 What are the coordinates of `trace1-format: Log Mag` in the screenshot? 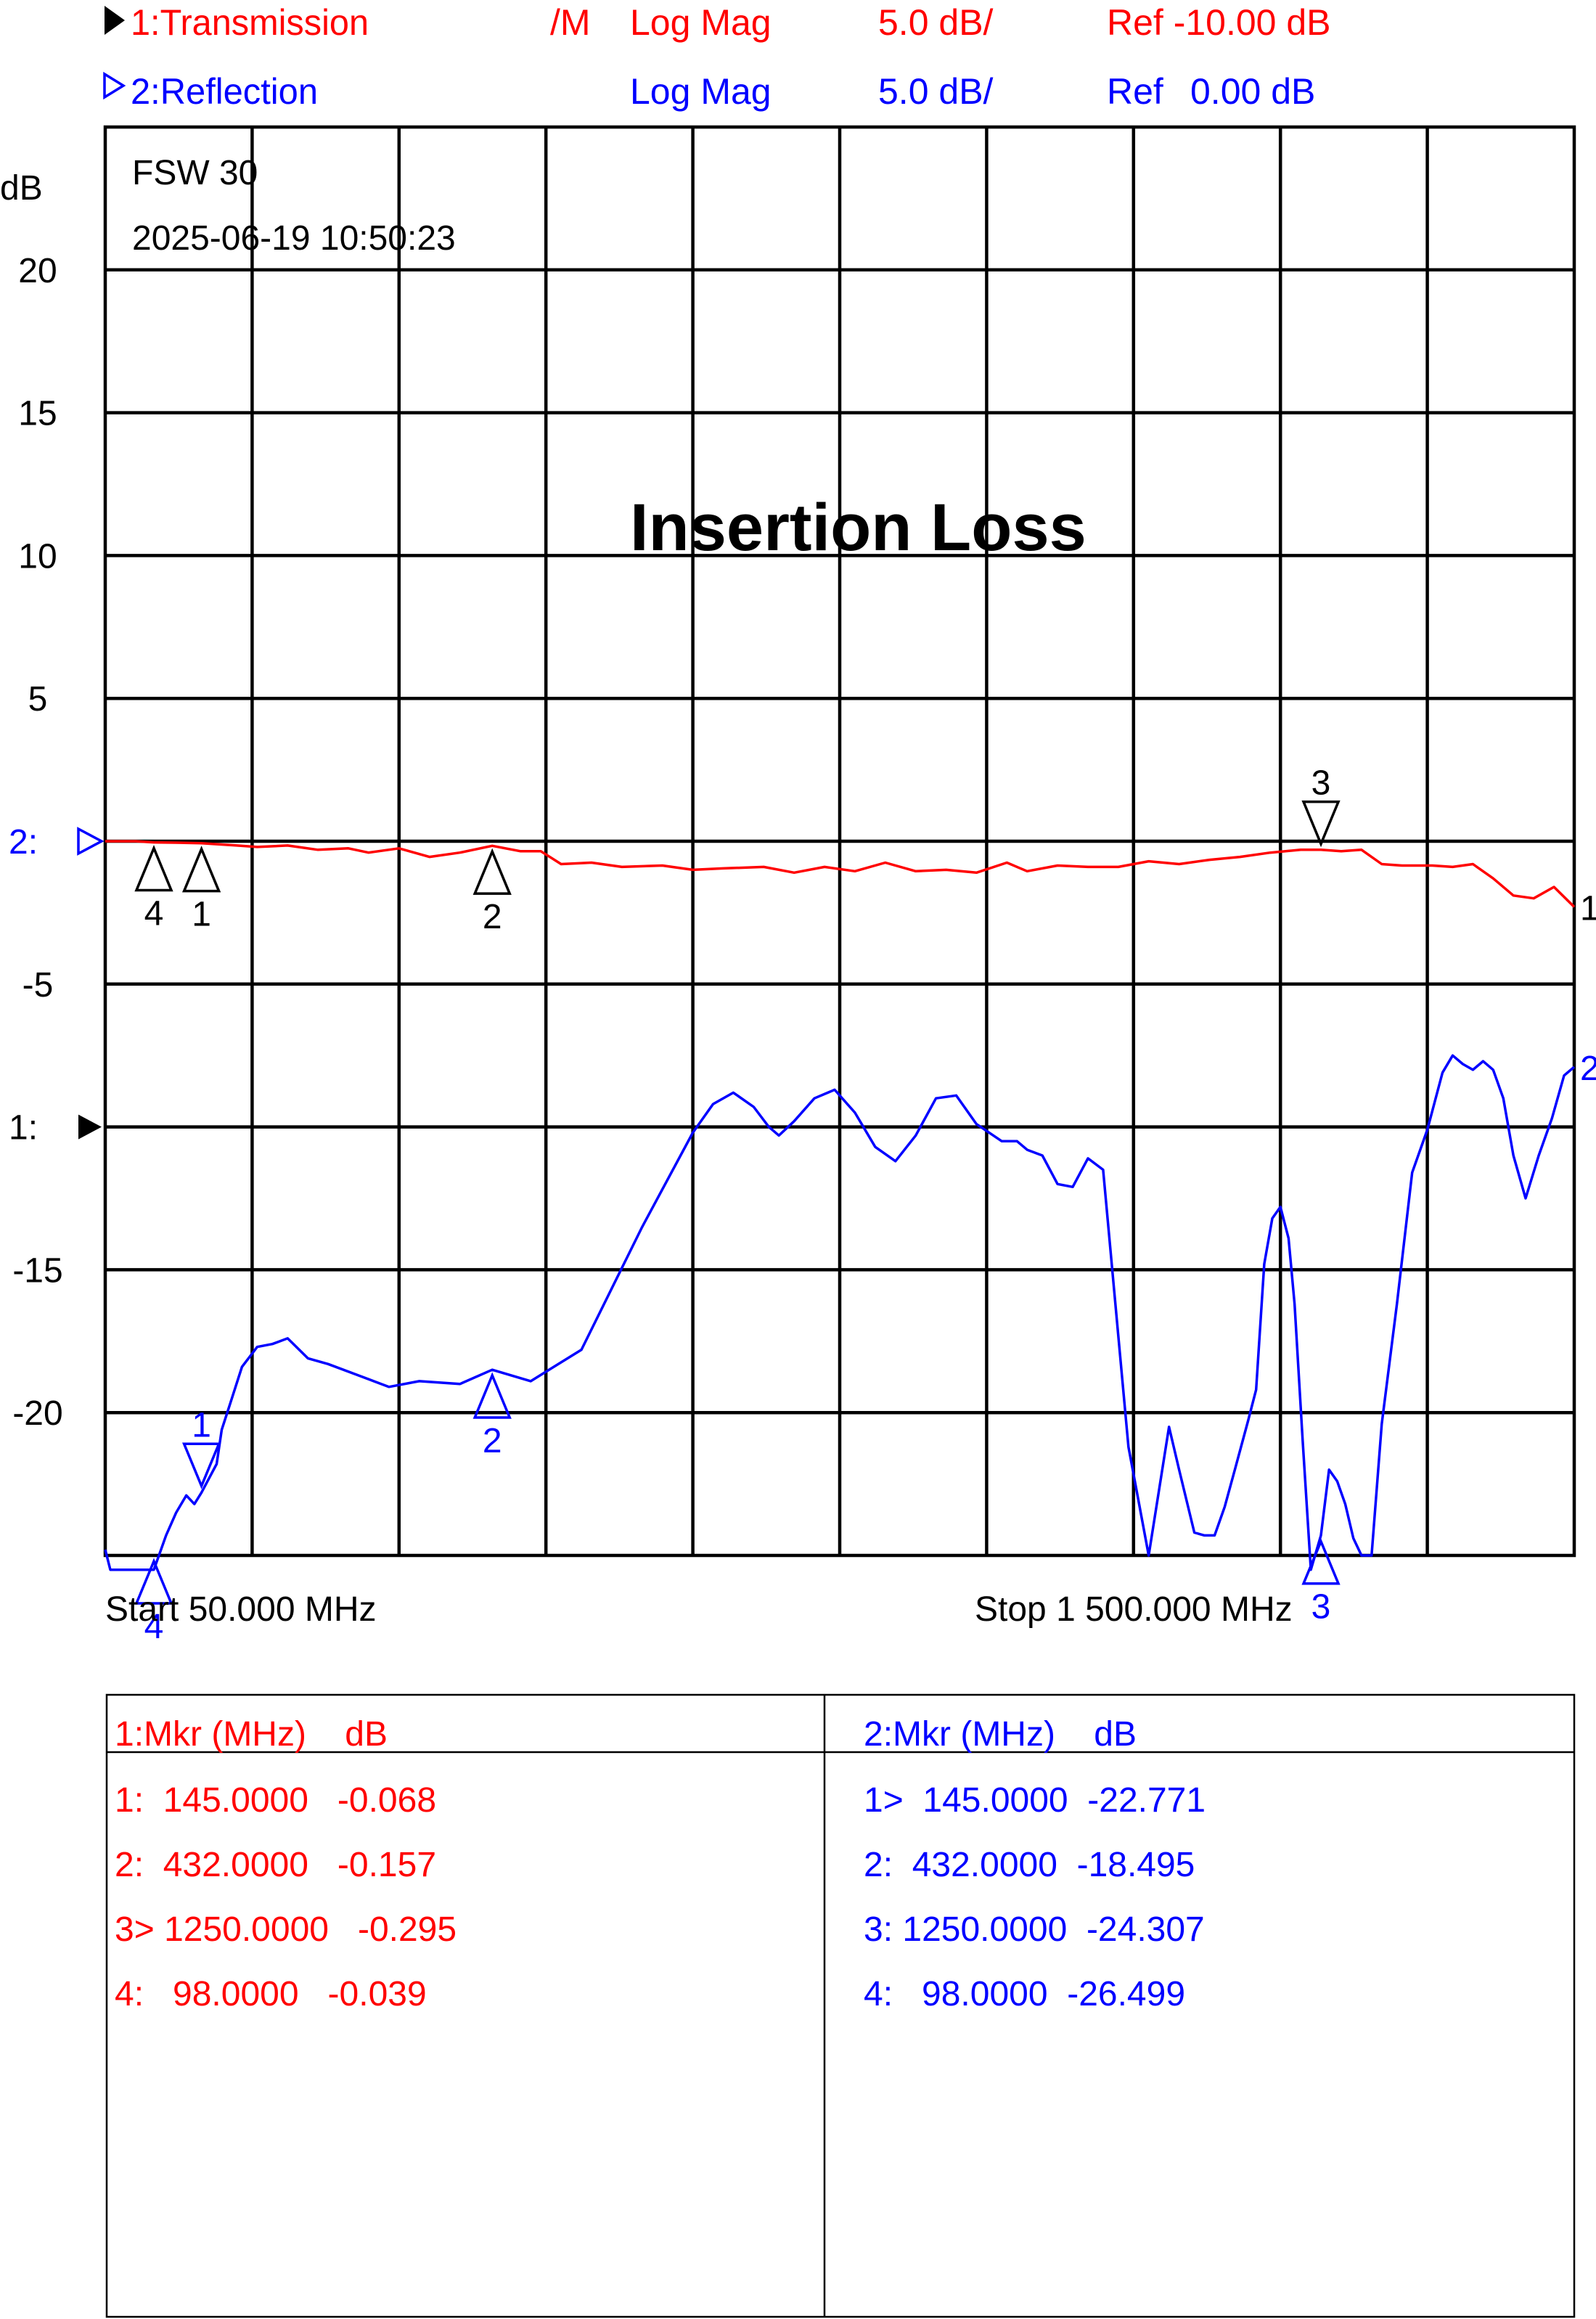 It's located at (701, 22).